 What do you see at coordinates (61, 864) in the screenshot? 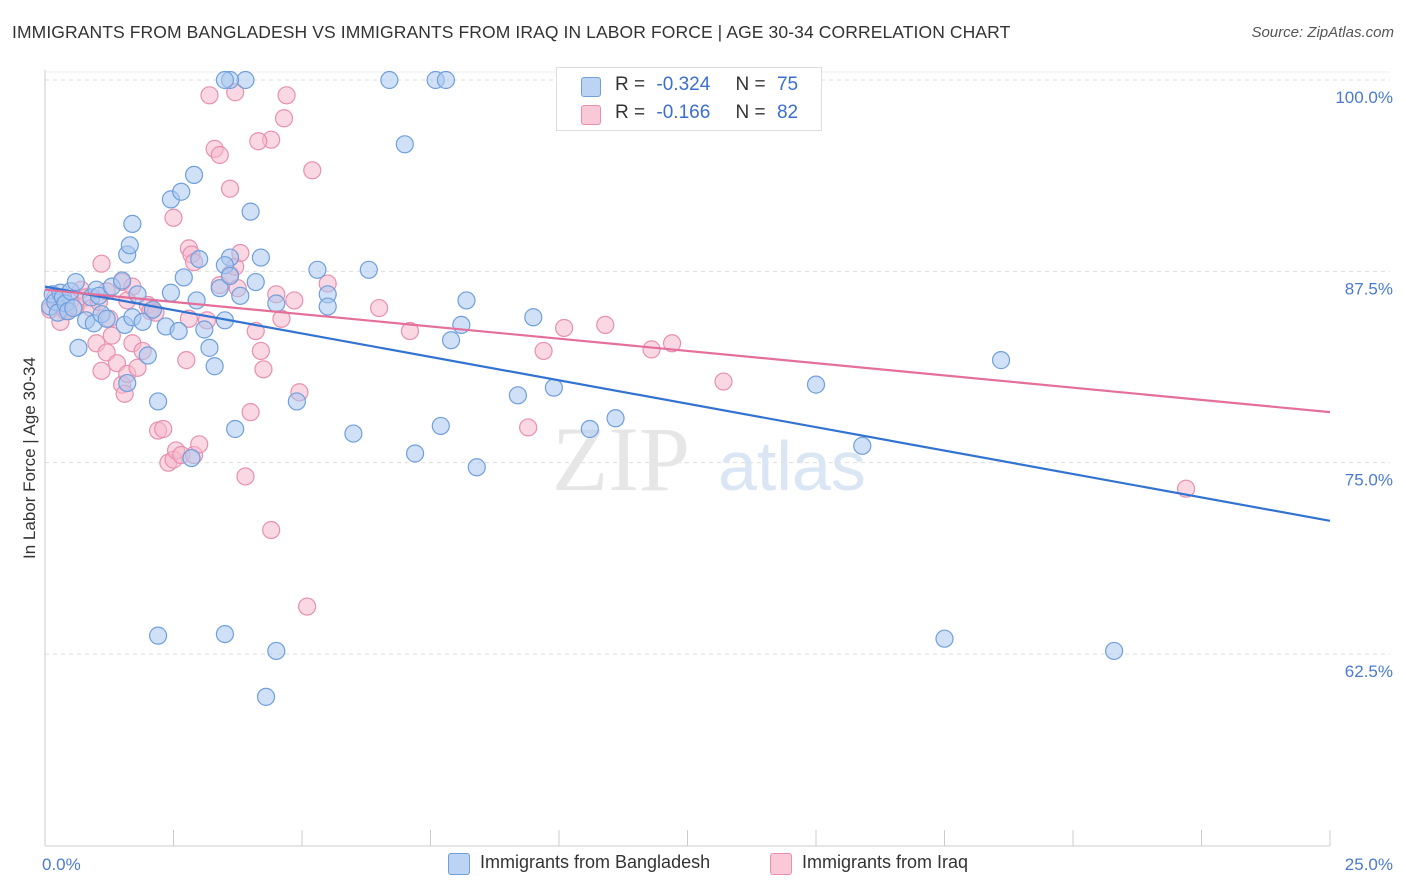
I see `x-tick-label-min: 0.0%` at bounding box center [61, 864].